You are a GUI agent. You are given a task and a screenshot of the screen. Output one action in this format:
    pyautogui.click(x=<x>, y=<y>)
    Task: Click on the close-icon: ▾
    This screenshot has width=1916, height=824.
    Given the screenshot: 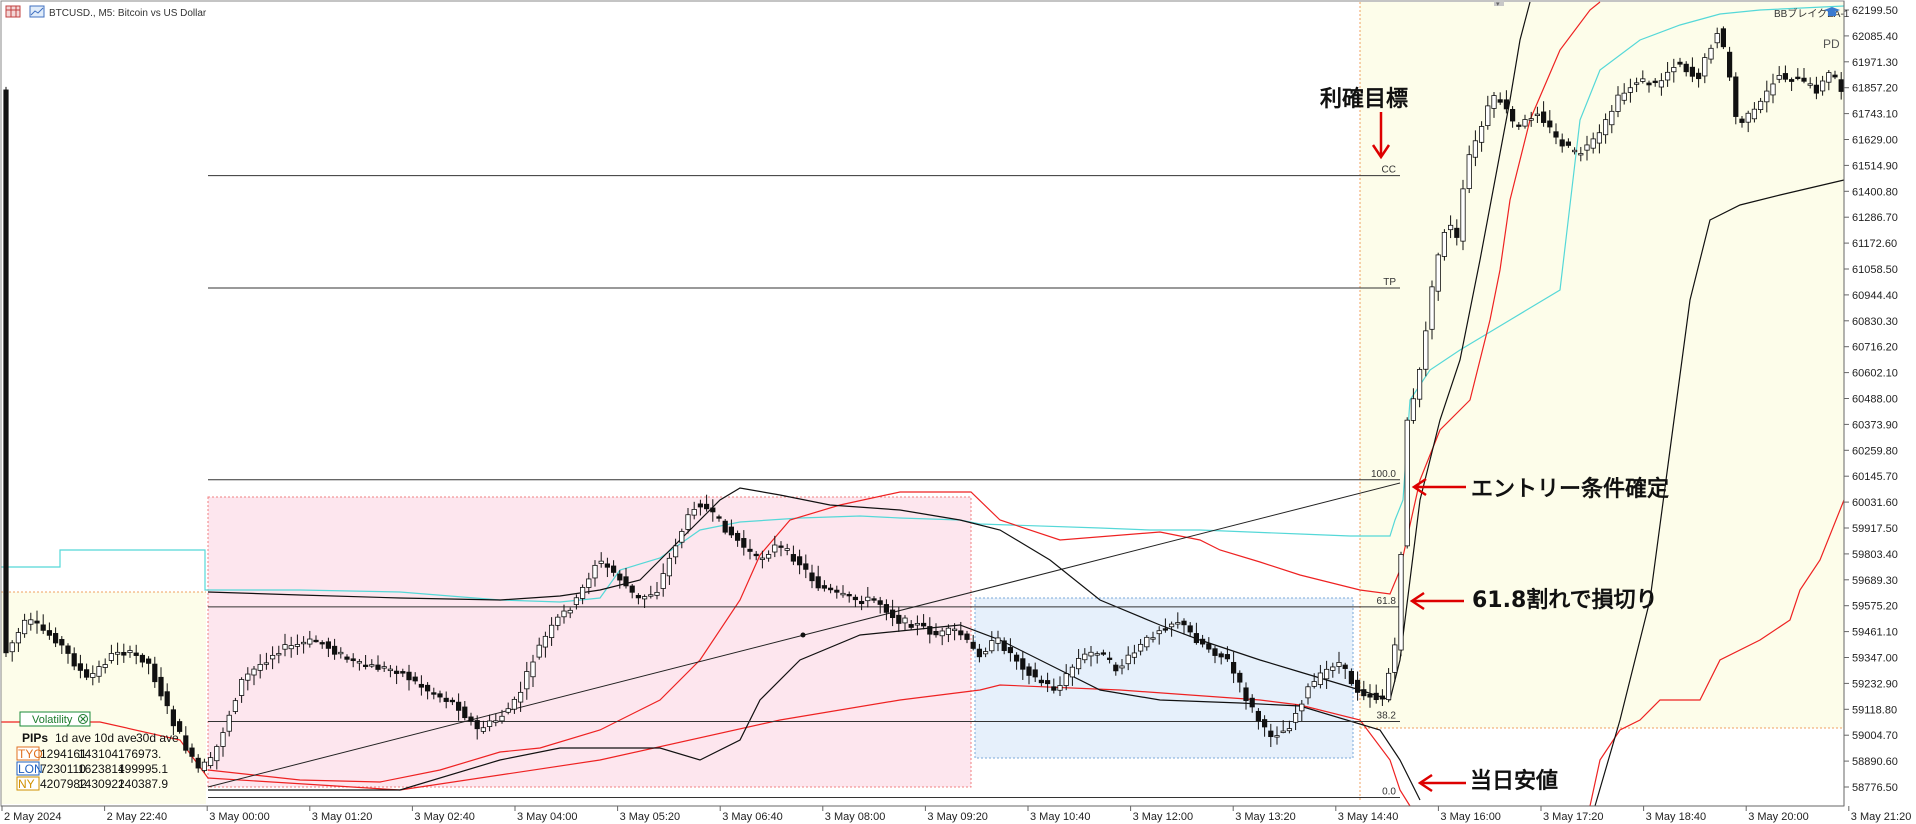 What is the action you would take?
    pyautogui.click(x=1499, y=4)
    